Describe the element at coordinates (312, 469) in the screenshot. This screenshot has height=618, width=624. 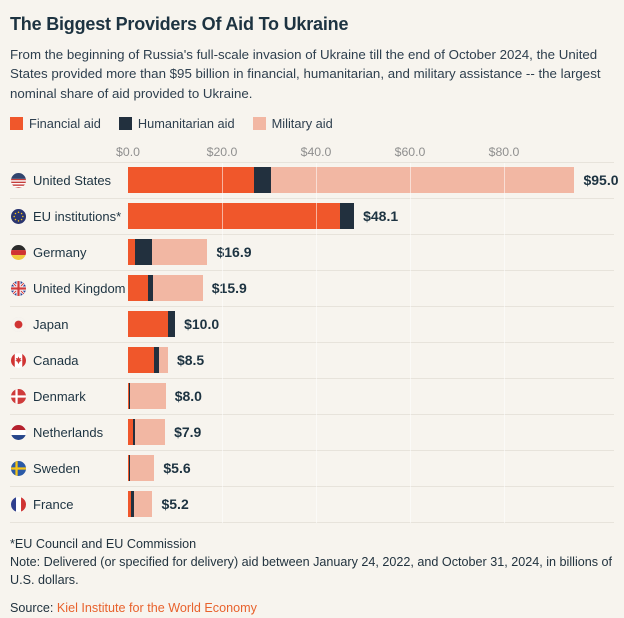
I see `chart-row-sweden: Sweden $5.6` at that location.